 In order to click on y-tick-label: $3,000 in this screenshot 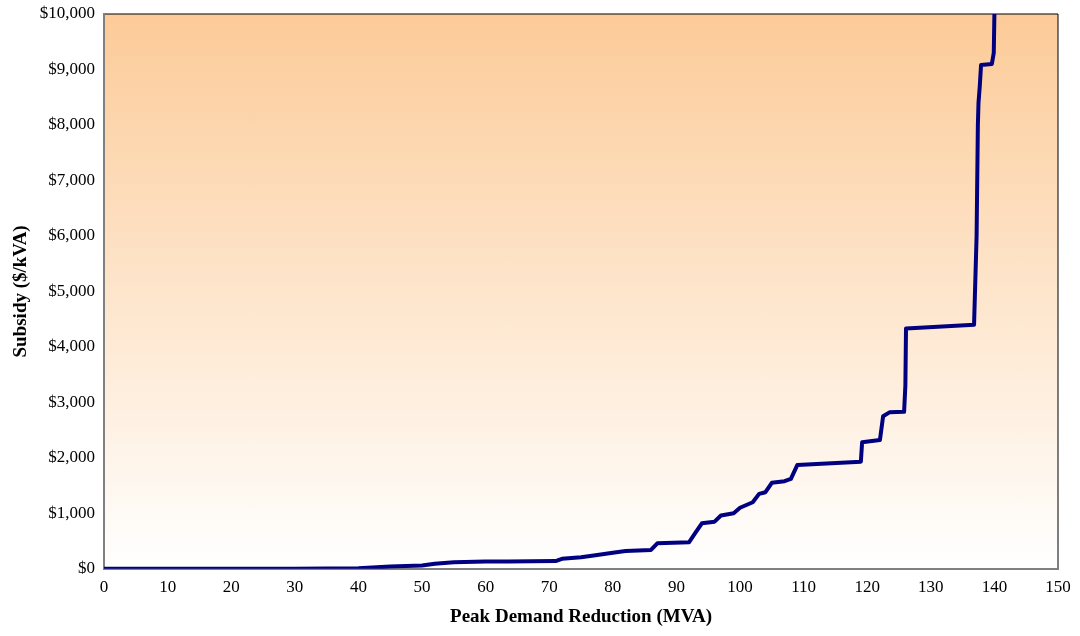, I will do `click(72, 401)`.